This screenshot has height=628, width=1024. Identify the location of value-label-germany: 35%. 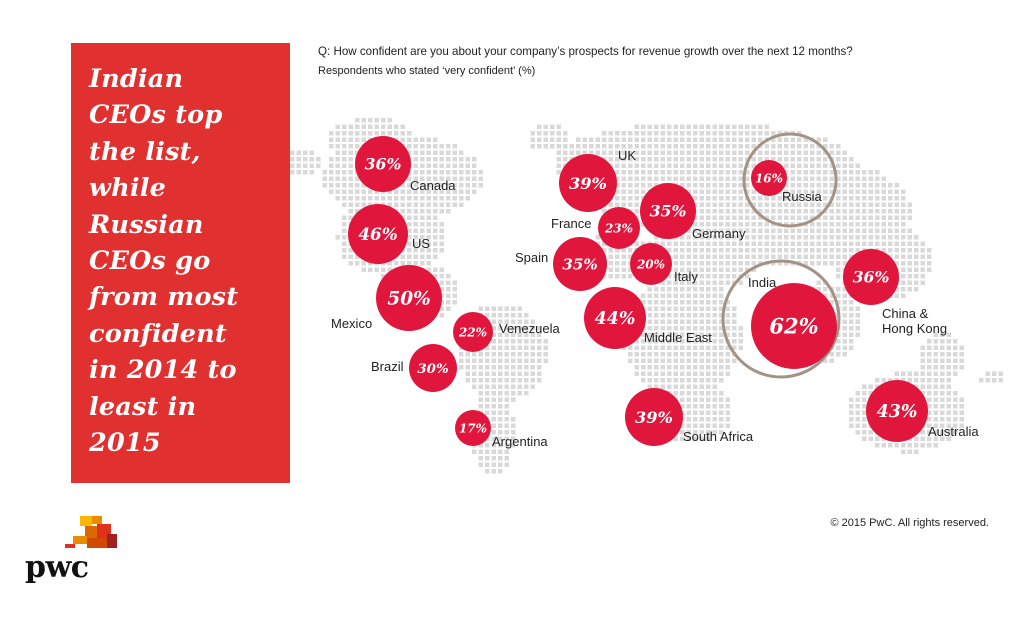
(668, 211).